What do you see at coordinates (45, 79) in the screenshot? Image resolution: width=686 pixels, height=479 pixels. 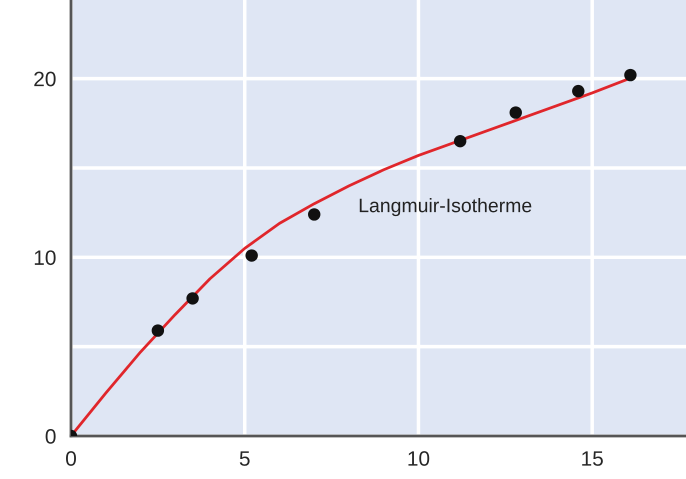 I see `y-tick-label: 20` at bounding box center [45, 79].